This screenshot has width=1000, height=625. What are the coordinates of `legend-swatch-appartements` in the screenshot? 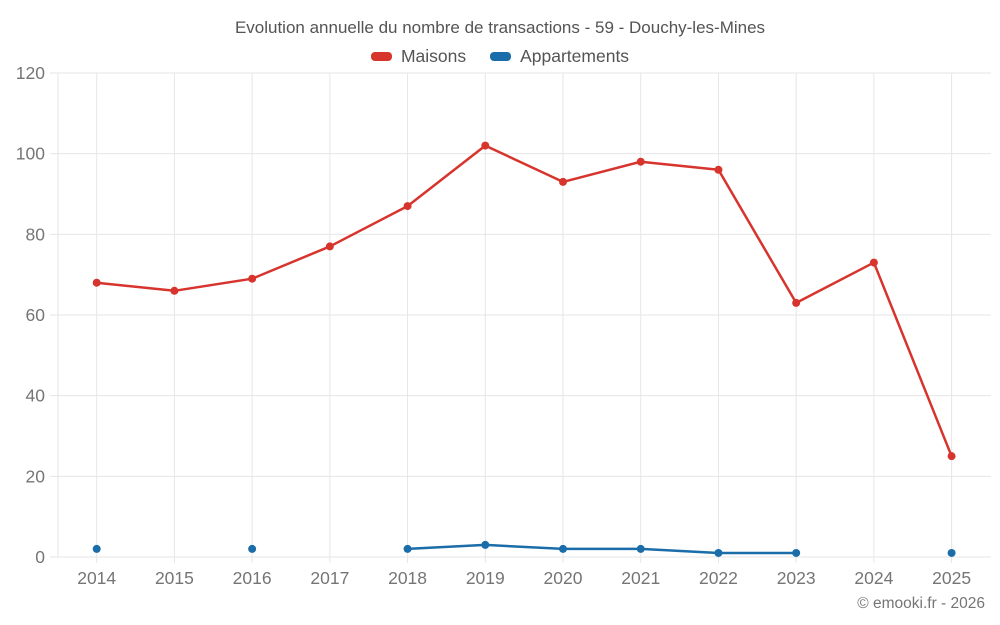 It's located at (501, 56).